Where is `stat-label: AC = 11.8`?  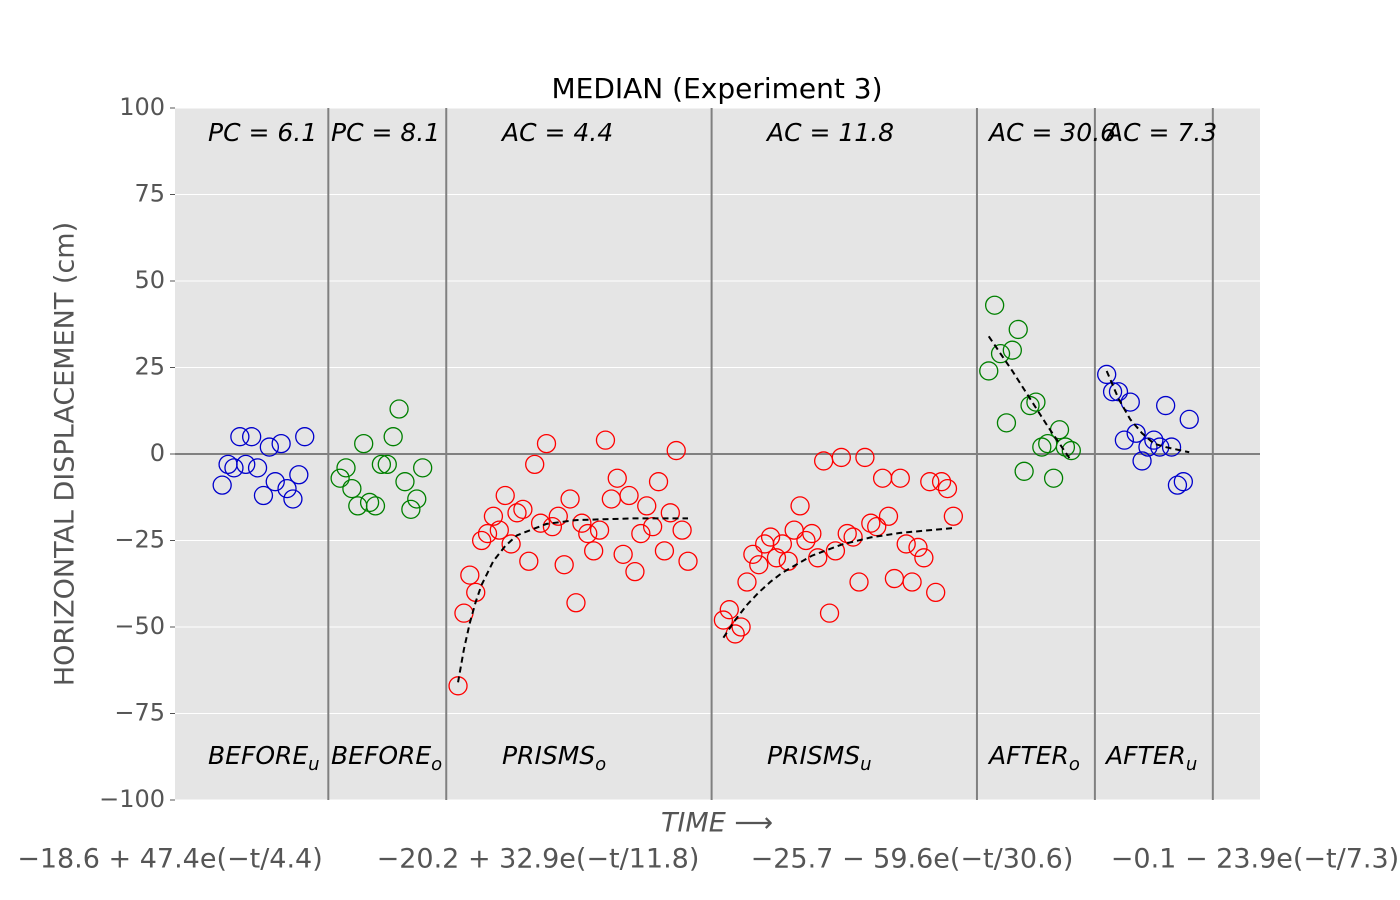
stat-label: AC = 11.8 is located at coordinates (829, 132).